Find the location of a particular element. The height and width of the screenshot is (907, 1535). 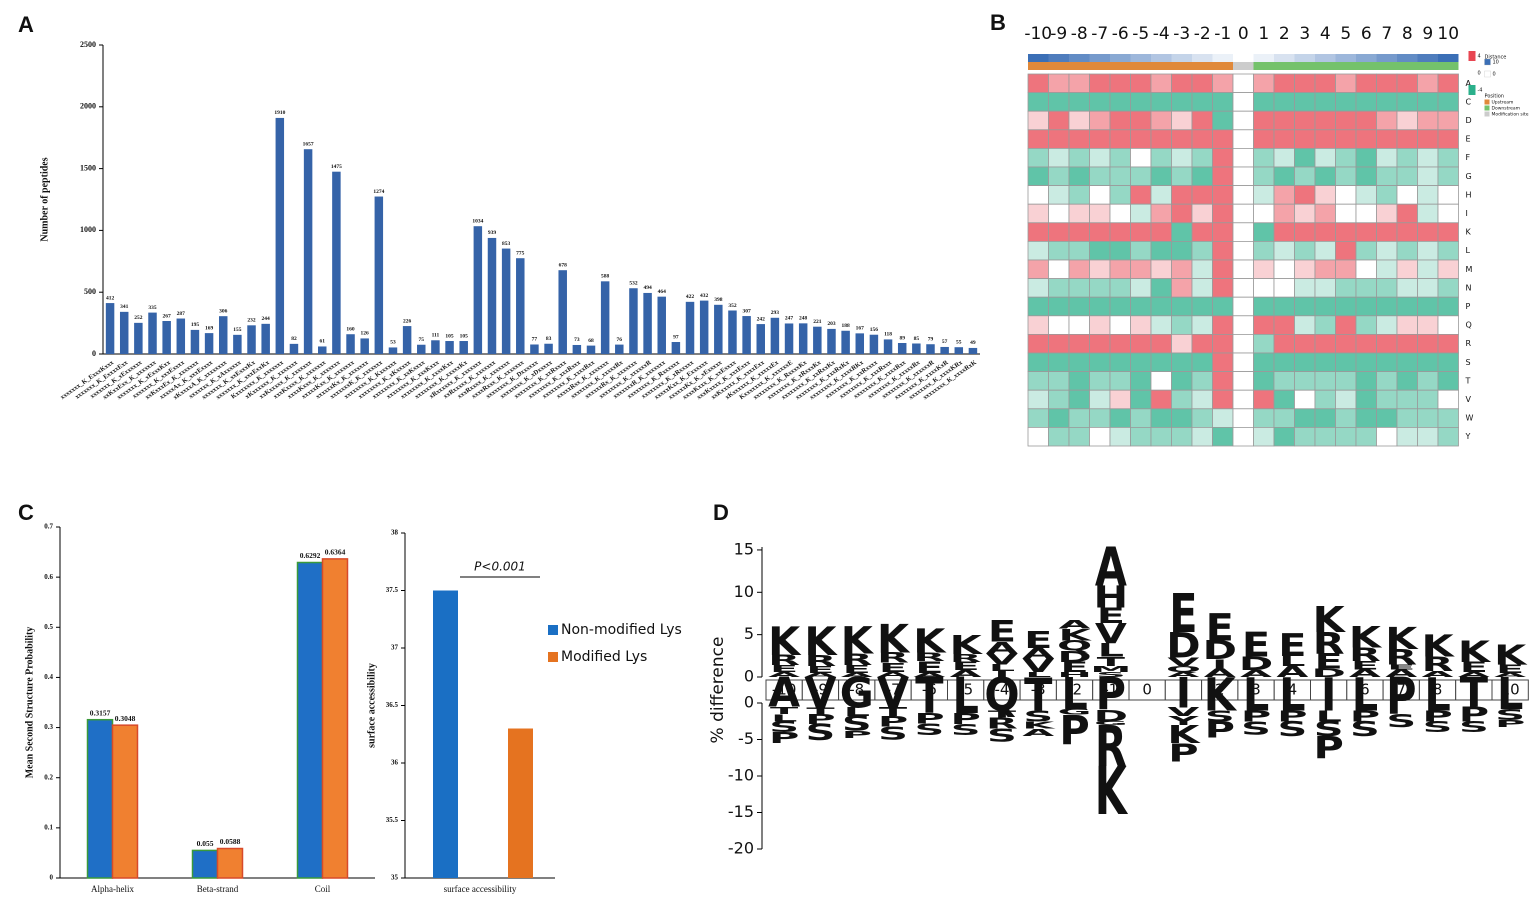

data-label: 1274 is located at coordinates (378, 192).